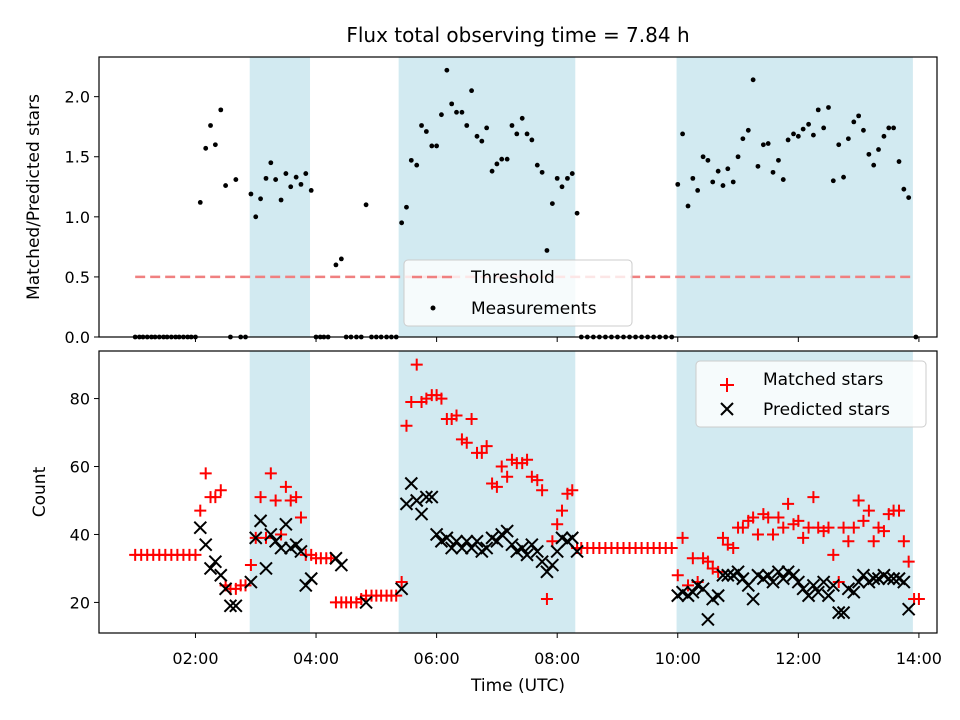 The image size is (960, 720). What do you see at coordinates (80, 399) in the screenshot?
I see `y-tick-label: 80` at bounding box center [80, 399].